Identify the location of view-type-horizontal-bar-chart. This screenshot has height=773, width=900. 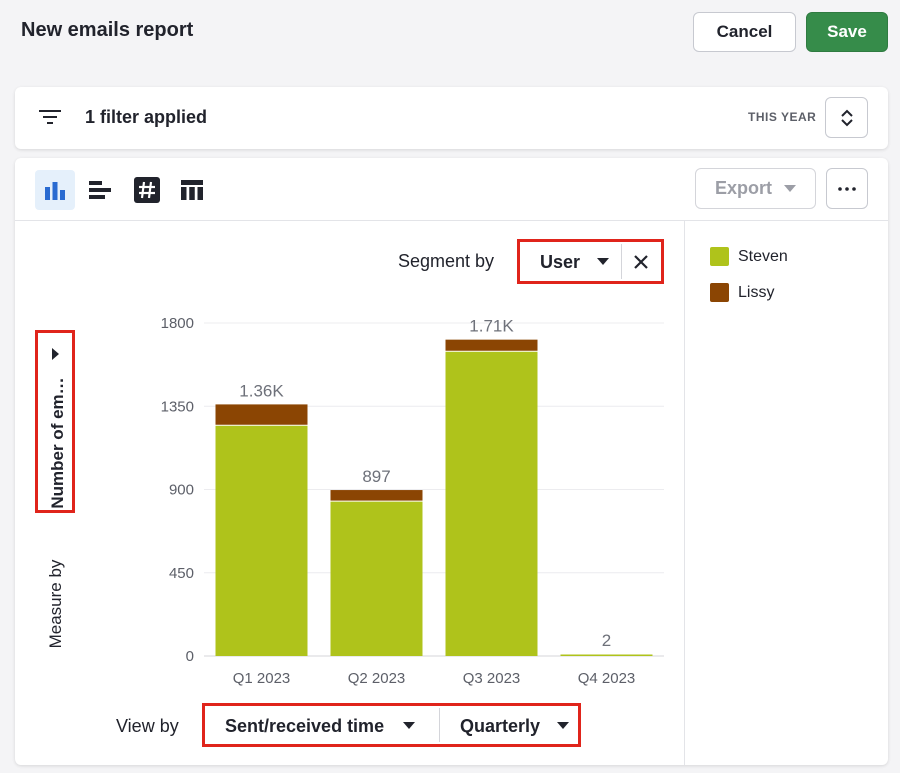
(100, 190).